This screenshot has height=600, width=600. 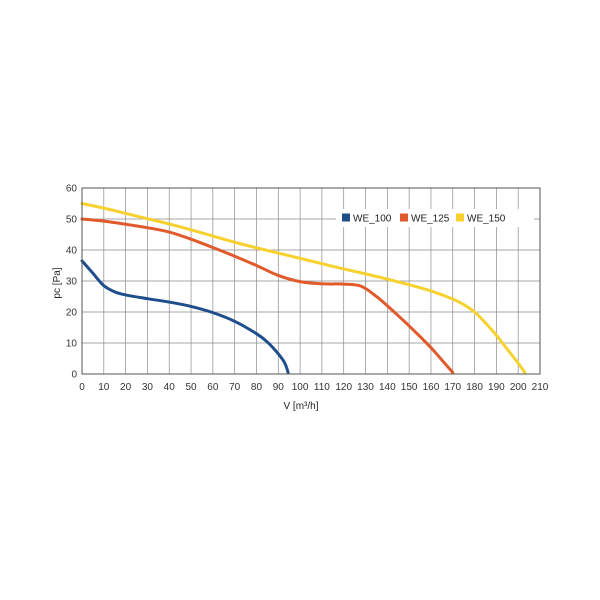 What do you see at coordinates (279, 387) in the screenshot?
I see `x-tick-label: 90` at bounding box center [279, 387].